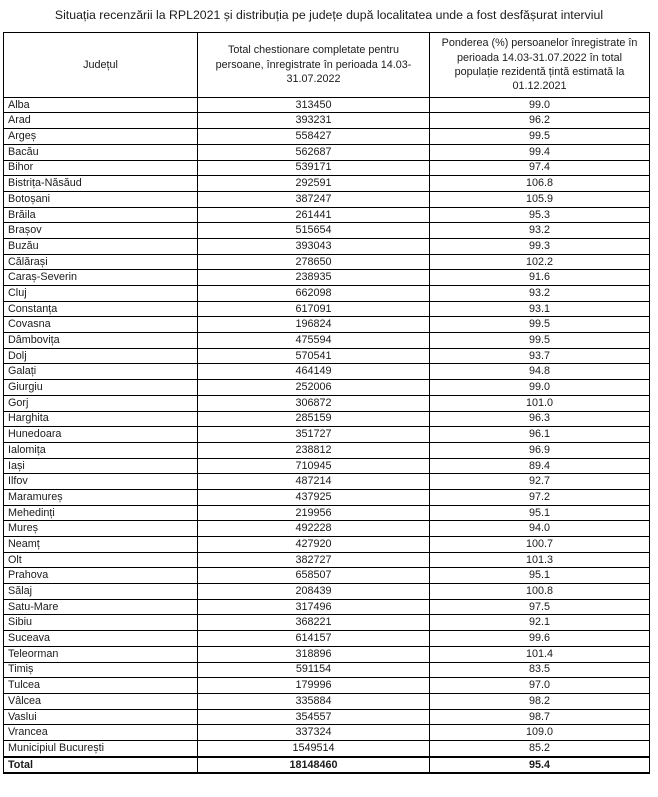 The height and width of the screenshot is (797, 658). I want to click on table-row: Tulcea 179996 97.0, so click(326, 685).